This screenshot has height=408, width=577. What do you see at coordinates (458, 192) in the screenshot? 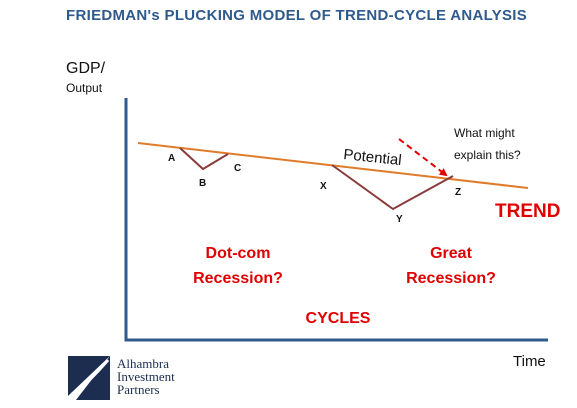
I see `point-label-z: Z` at bounding box center [458, 192].